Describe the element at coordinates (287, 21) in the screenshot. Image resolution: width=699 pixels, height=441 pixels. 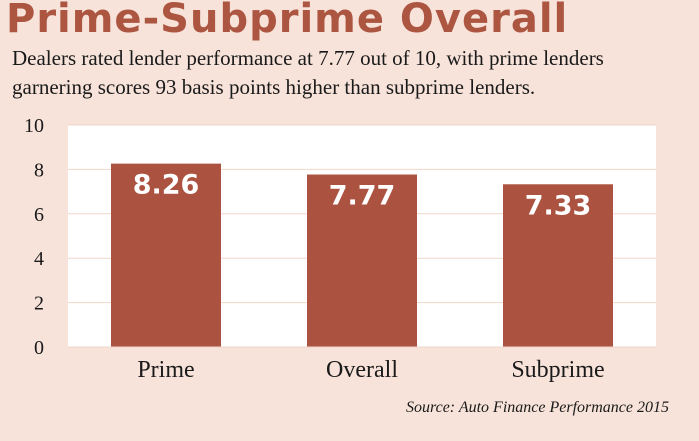
I see `chart-title: Prime-Subprime Overall` at that location.